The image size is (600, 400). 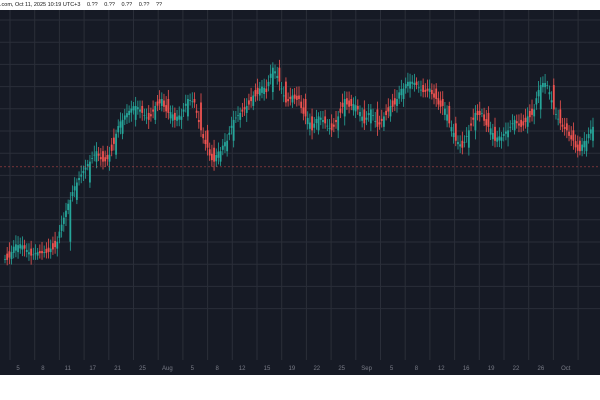 I want to click on x-tick-label: 15, so click(x=267, y=369).